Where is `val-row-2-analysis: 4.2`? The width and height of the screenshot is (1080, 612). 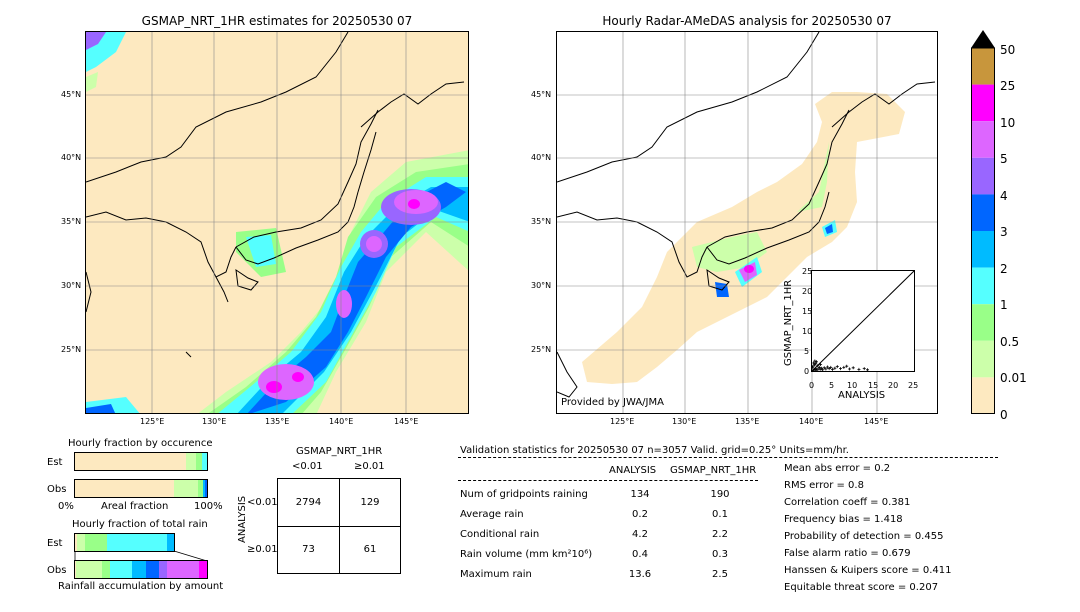
val-row-2-analysis: 4.2 is located at coordinates (640, 534).